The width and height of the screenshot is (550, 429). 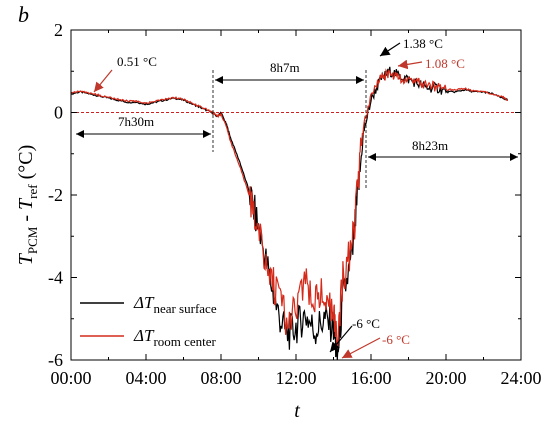 I want to click on arrow-min-red, so click(x=361, y=348).